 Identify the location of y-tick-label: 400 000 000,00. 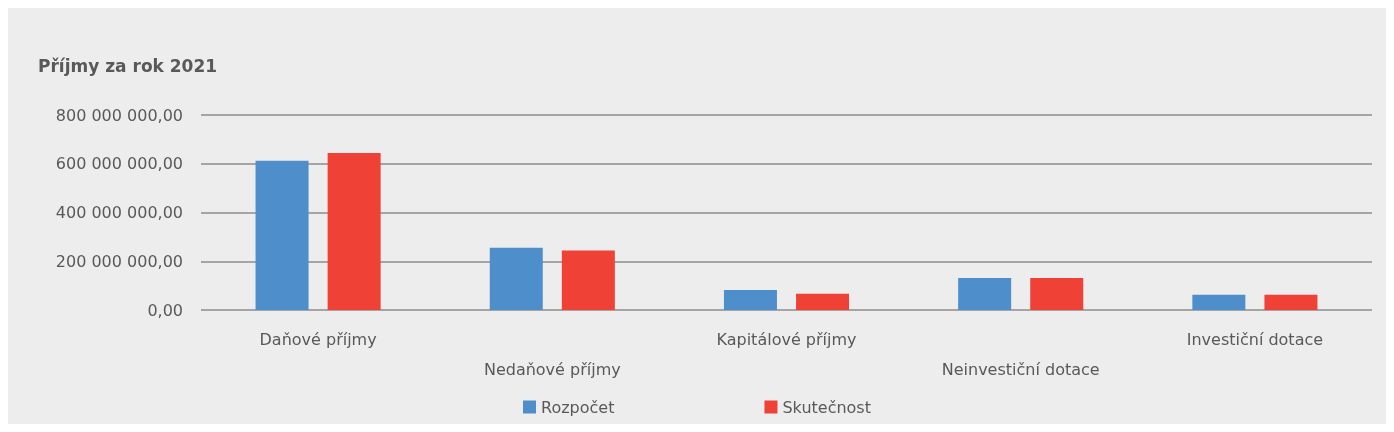
(119, 212).